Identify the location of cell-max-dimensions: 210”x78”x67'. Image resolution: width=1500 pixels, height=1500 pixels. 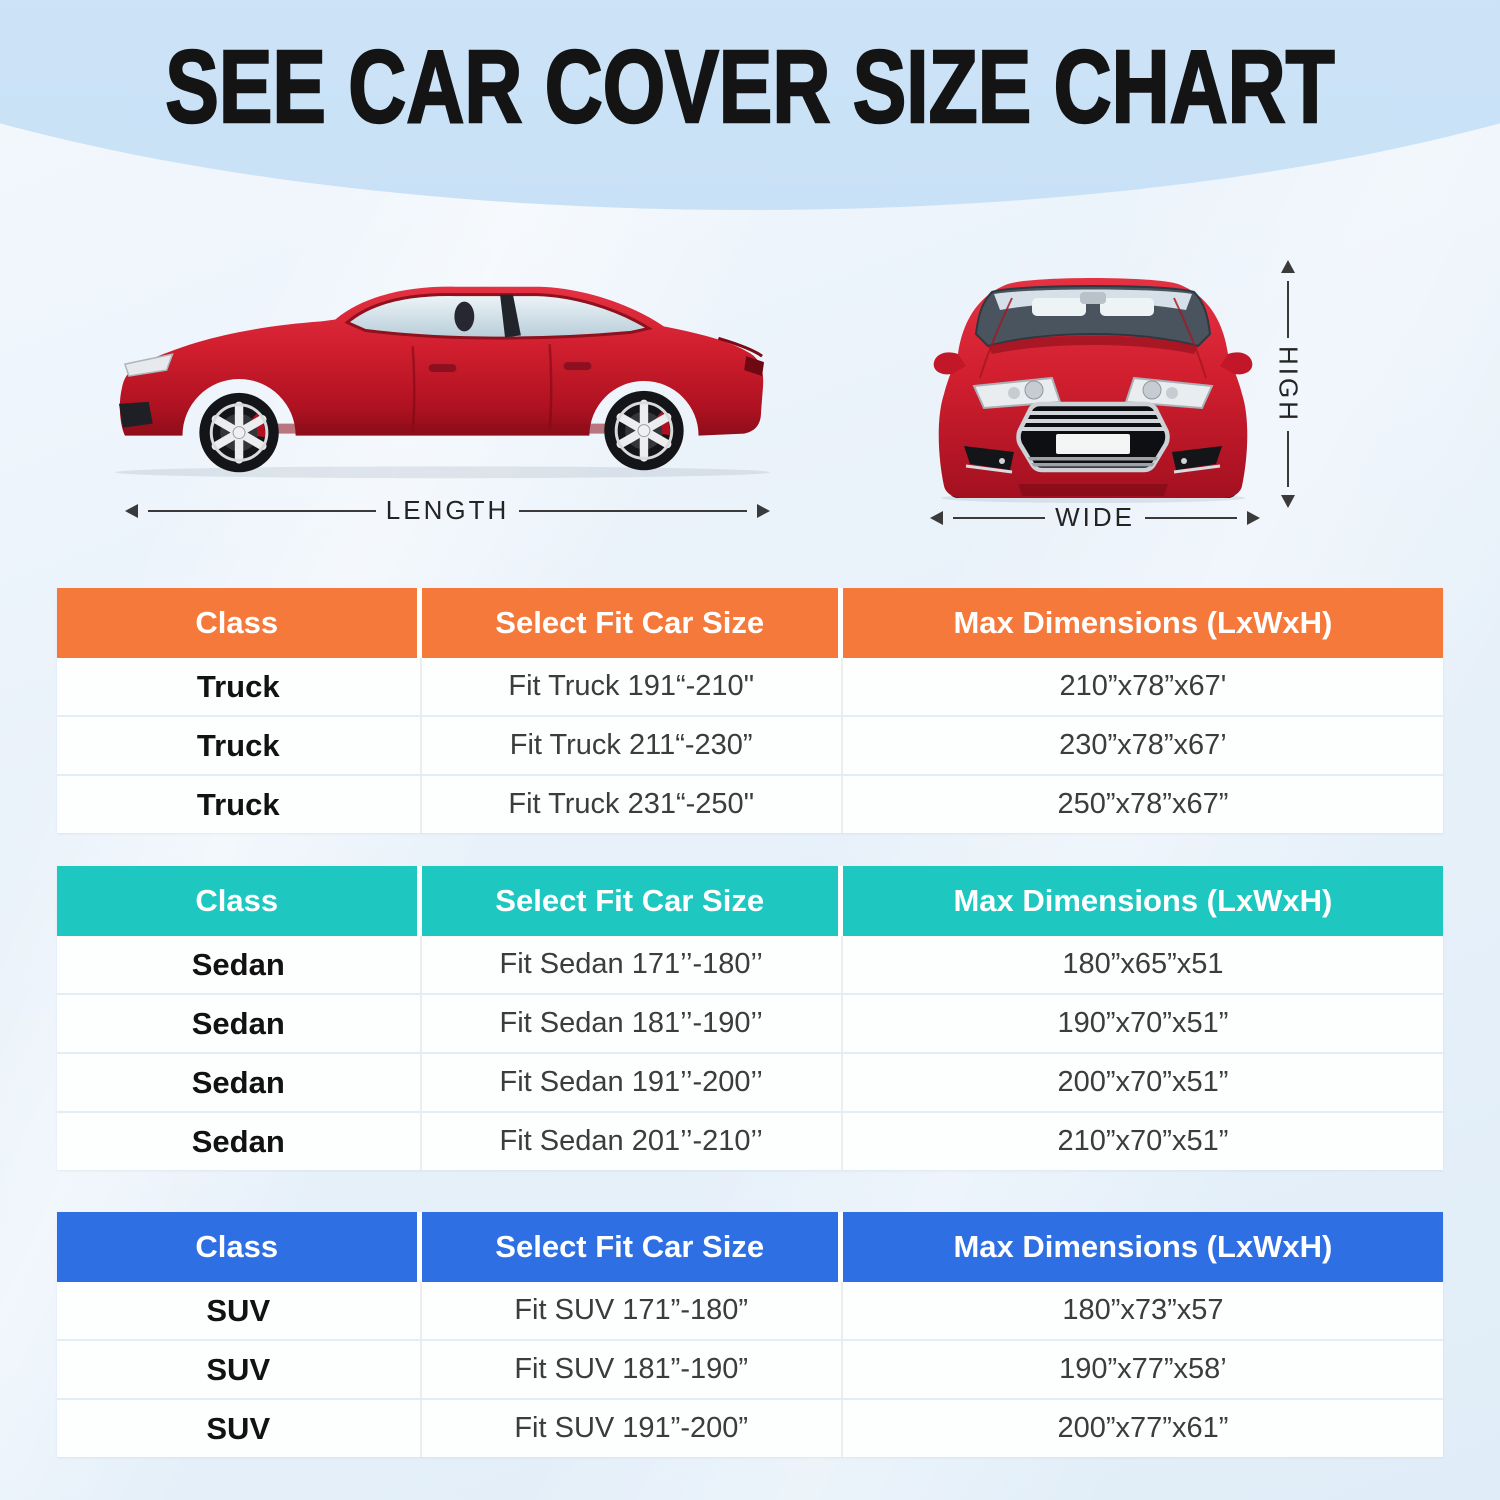
(1143, 686).